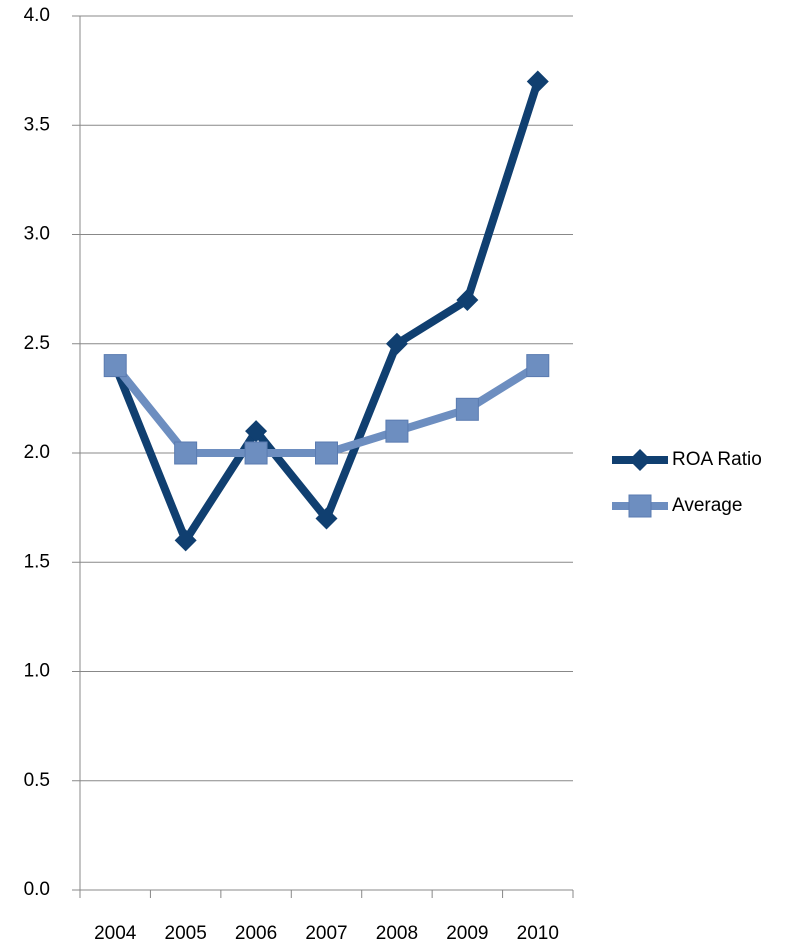 The image size is (796, 945). I want to click on legend-label: ROA Ratio, so click(717, 459).